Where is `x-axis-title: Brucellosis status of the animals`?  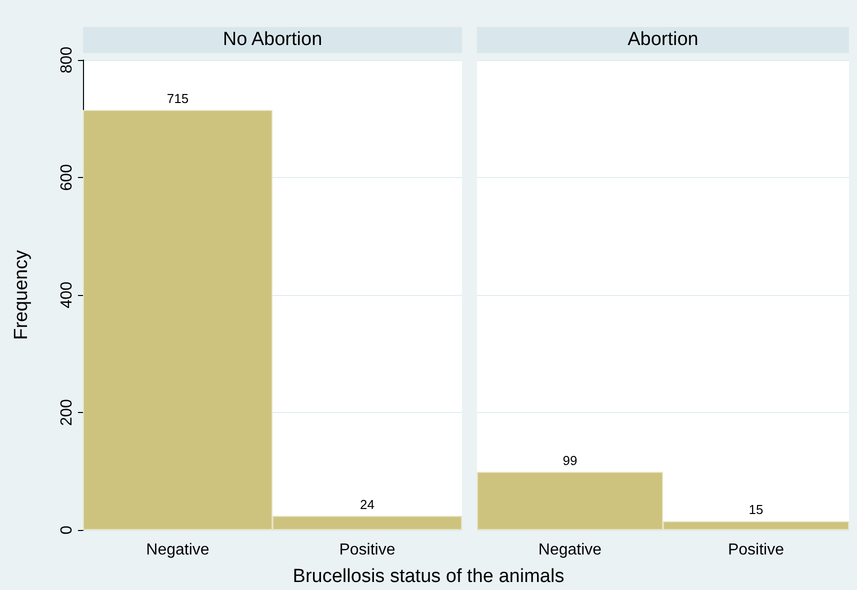
x-axis-title: Brucellosis status of the animals is located at coordinates (429, 577).